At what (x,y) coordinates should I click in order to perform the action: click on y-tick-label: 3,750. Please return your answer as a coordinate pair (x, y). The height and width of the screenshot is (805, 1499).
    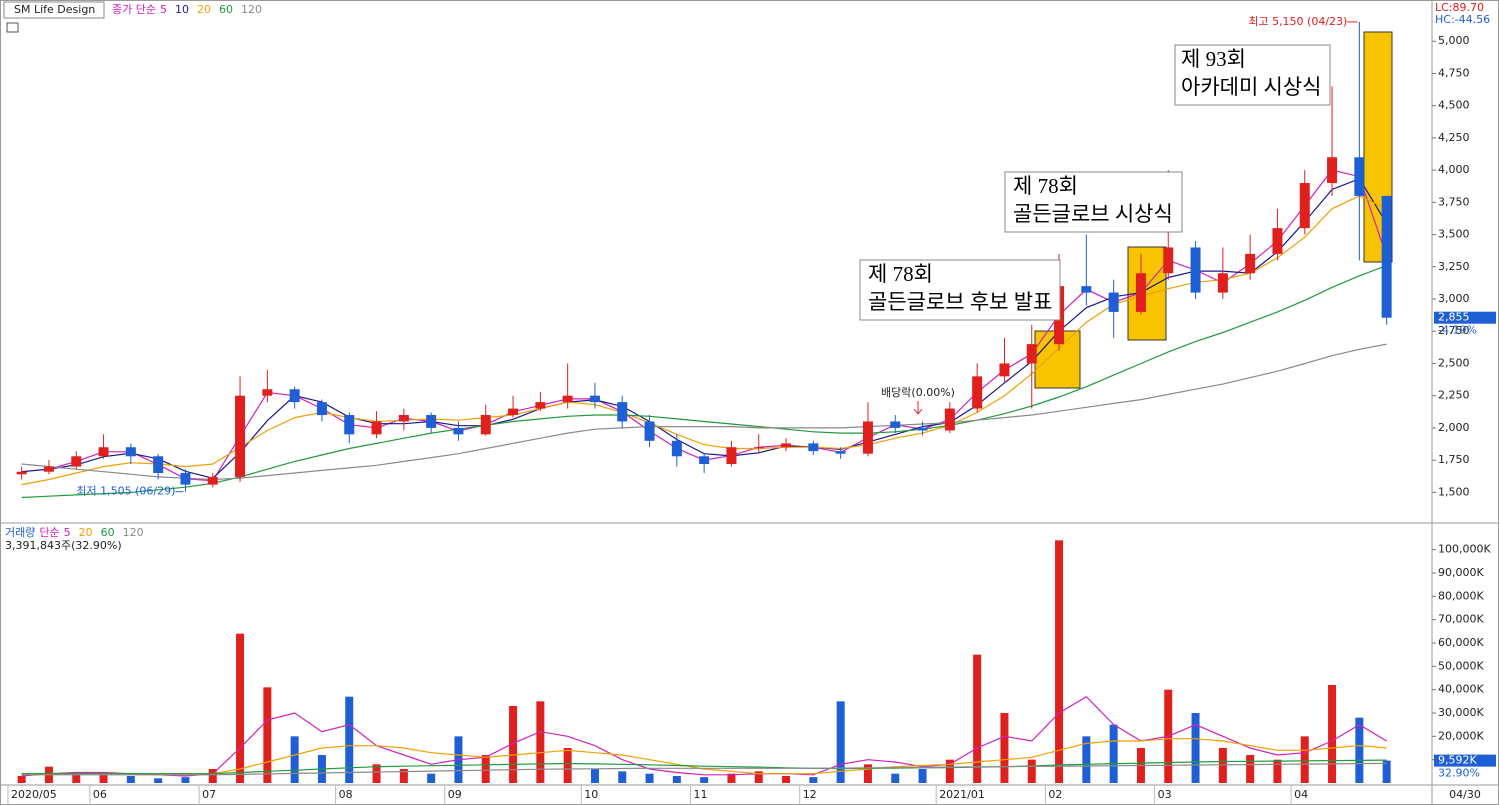
    Looking at the image, I should click on (1454, 201).